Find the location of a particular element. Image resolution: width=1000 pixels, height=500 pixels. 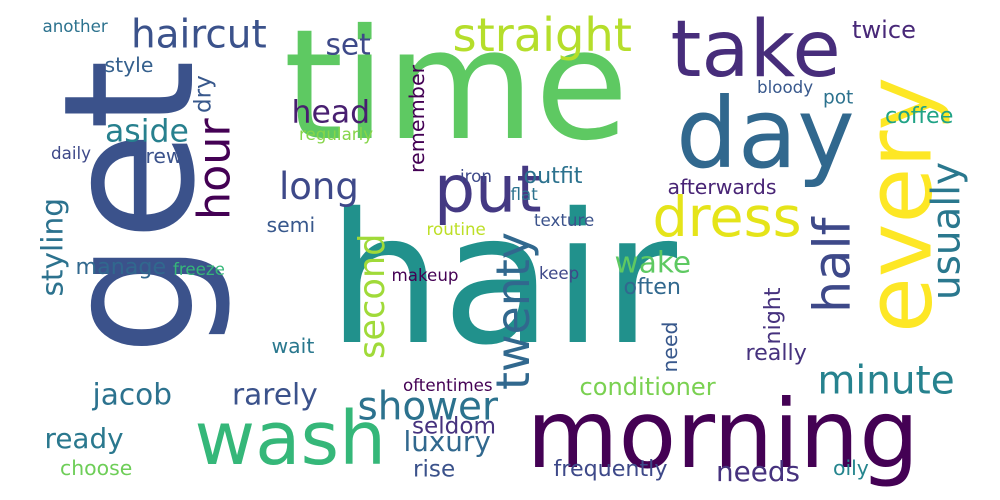

word-flat: flat is located at coordinates (524, 194).